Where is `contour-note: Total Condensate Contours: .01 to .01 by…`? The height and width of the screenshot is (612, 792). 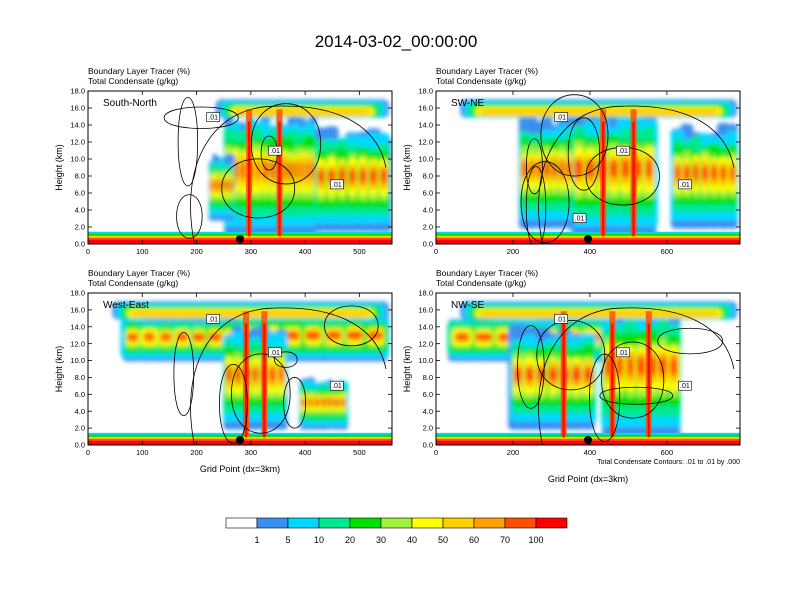
contour-note: Total Condensate Contours: .01 to .01 by… is located at coordinates (668, 462).